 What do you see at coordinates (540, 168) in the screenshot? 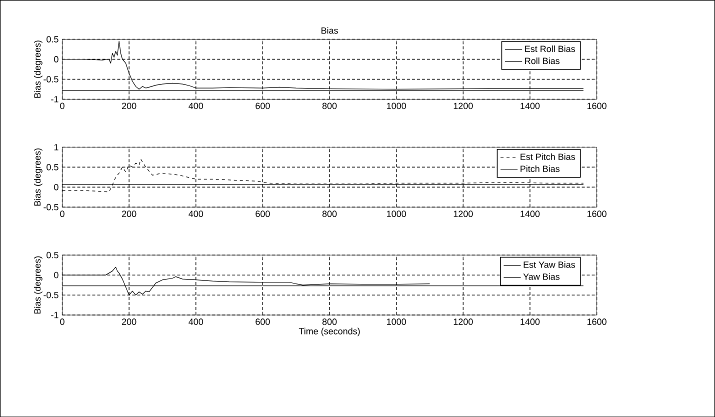
I see `legend-label: Pitch Bias` at bounding box center [540, 168].